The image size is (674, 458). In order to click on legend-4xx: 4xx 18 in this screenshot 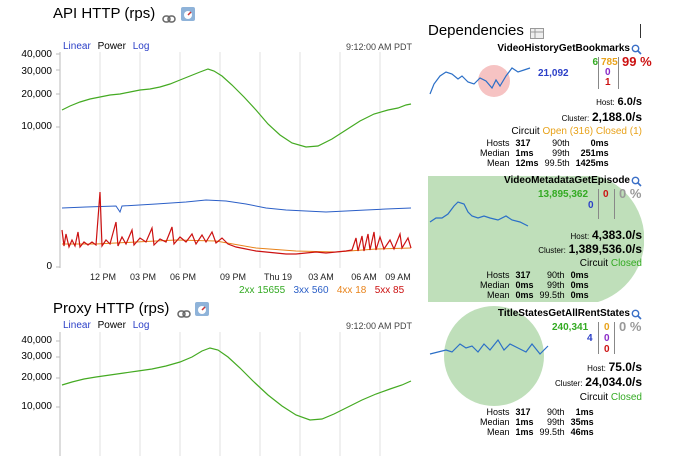, I will do `click(351, 290)`.